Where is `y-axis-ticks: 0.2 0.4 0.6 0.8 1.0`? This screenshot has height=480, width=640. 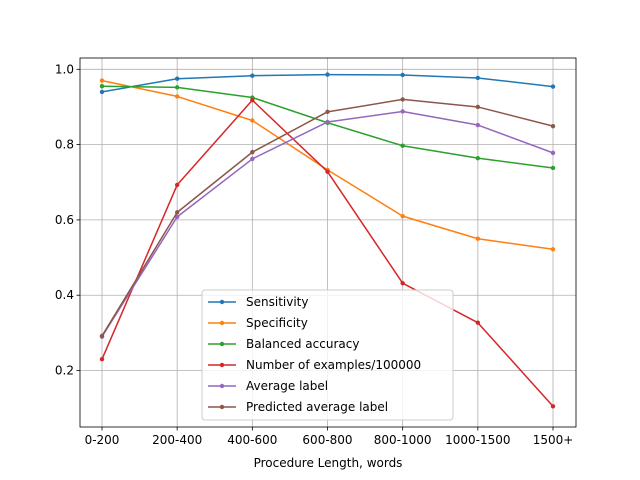
y-axis-ticks: 0.2 0.4 0.6 0.8 1.0 is located at coordinates (67, 220).